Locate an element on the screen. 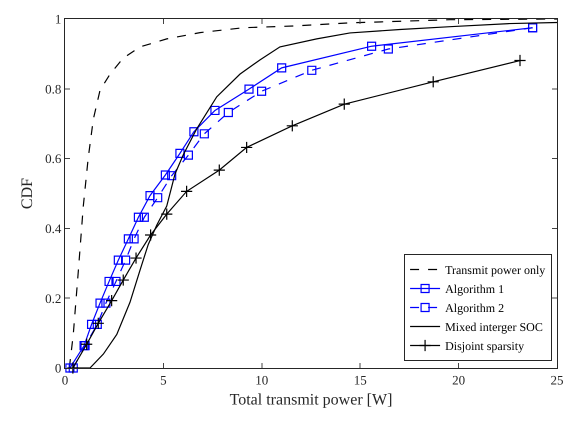  legend-label: Algorithm 1 is located at coordinates (474, 289).